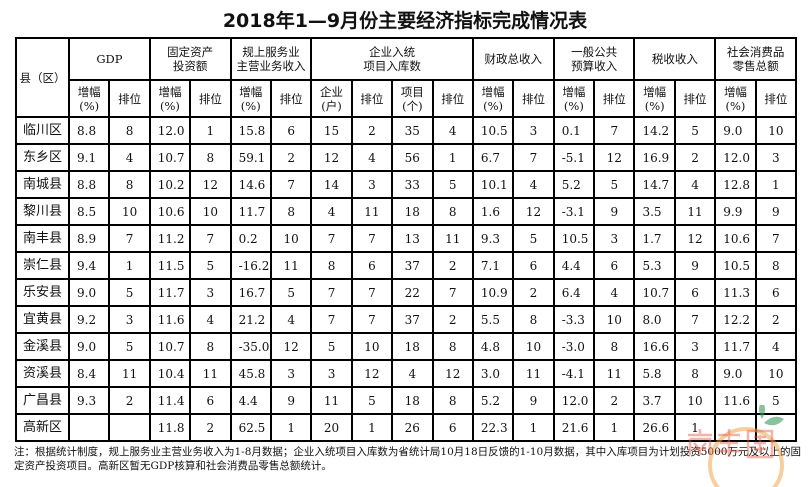 This screenshot has width=810, height=487. I want to click on table-cell: 5.2, so click(493, 400).